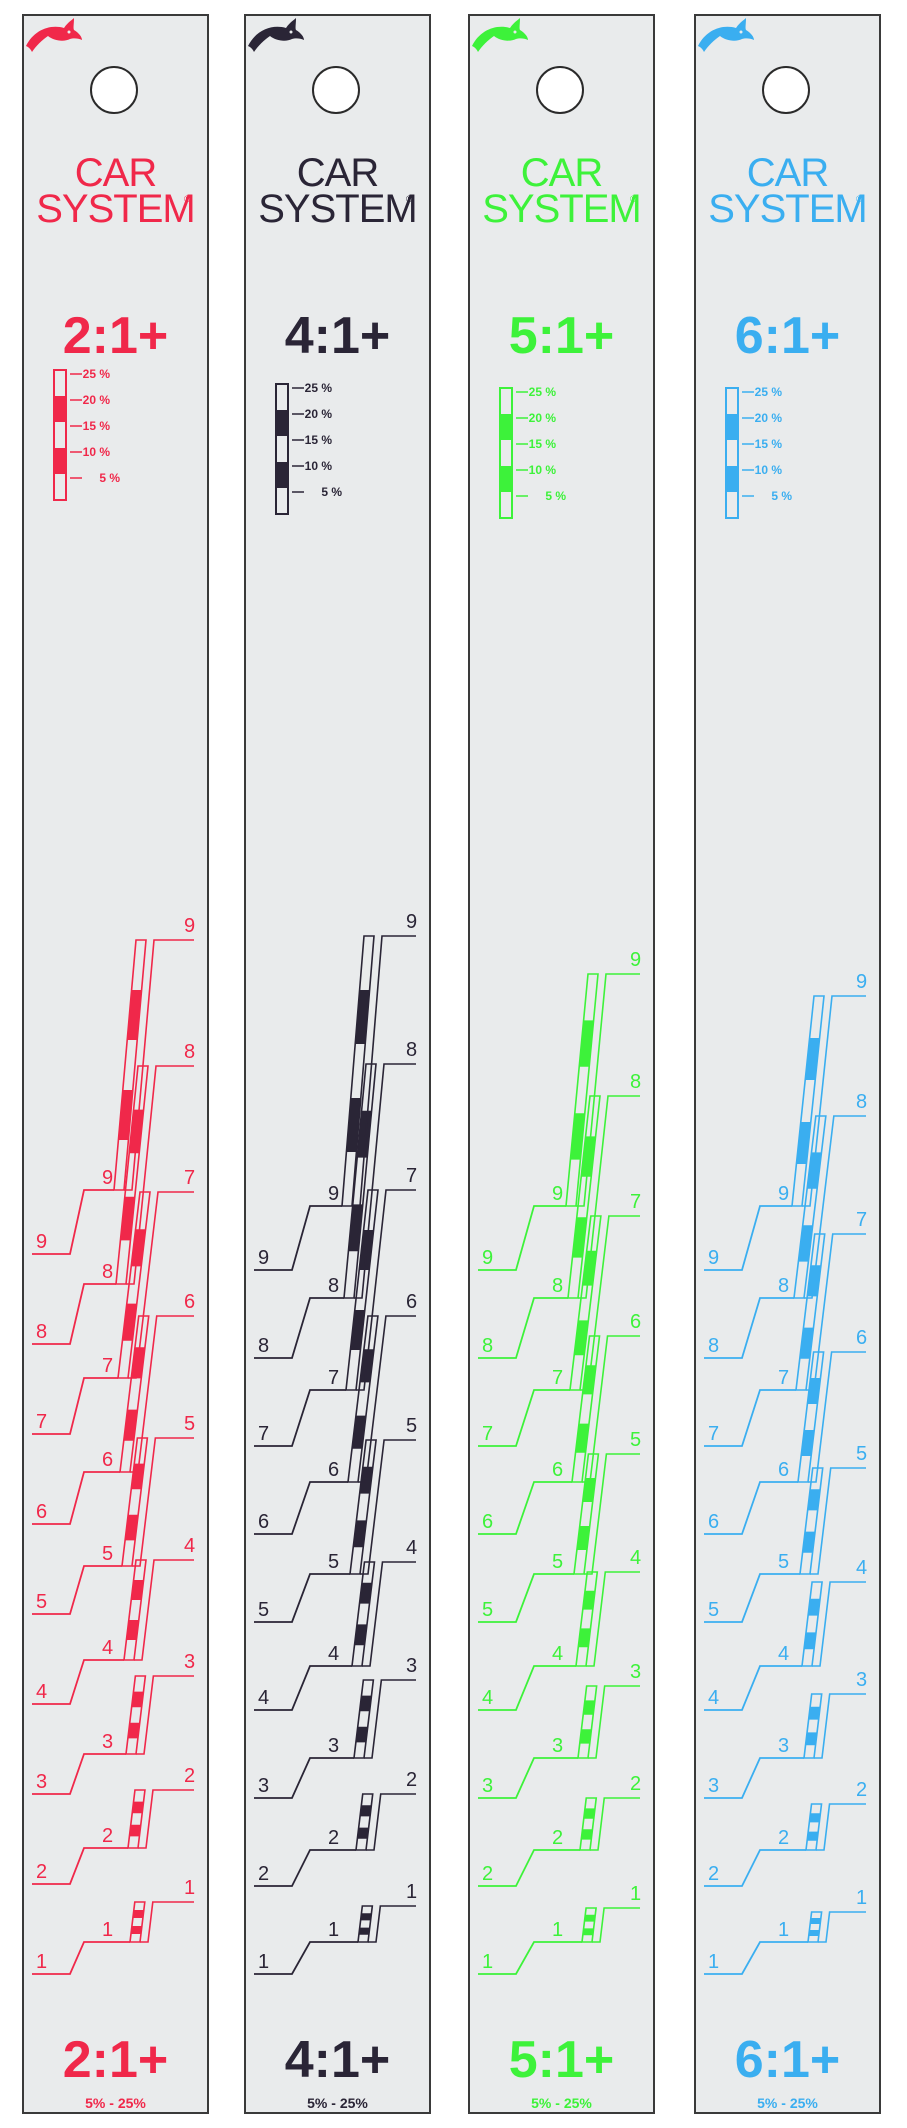 The height and width of the screenshot is (2128, 907). What do you see at coordinates (107, 1272) in the screenshot?
I see `step-number-mid: 8` at bounding box center [107, 1272].